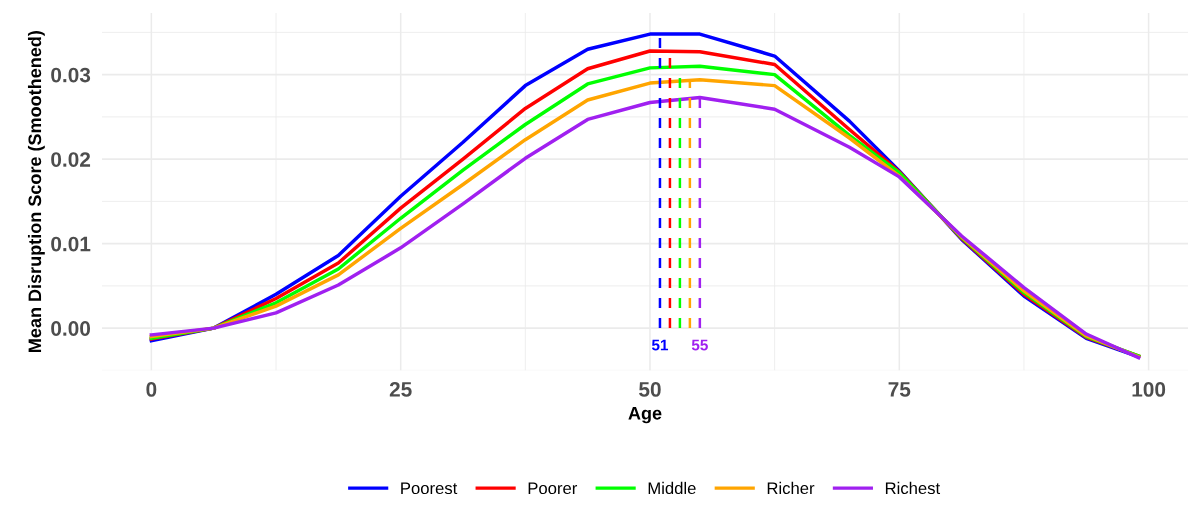 The image size is (1200, 518). Describe the element at coordinates (699, 345) in the screenshot. I see `ref-line-label: 55` at that location.